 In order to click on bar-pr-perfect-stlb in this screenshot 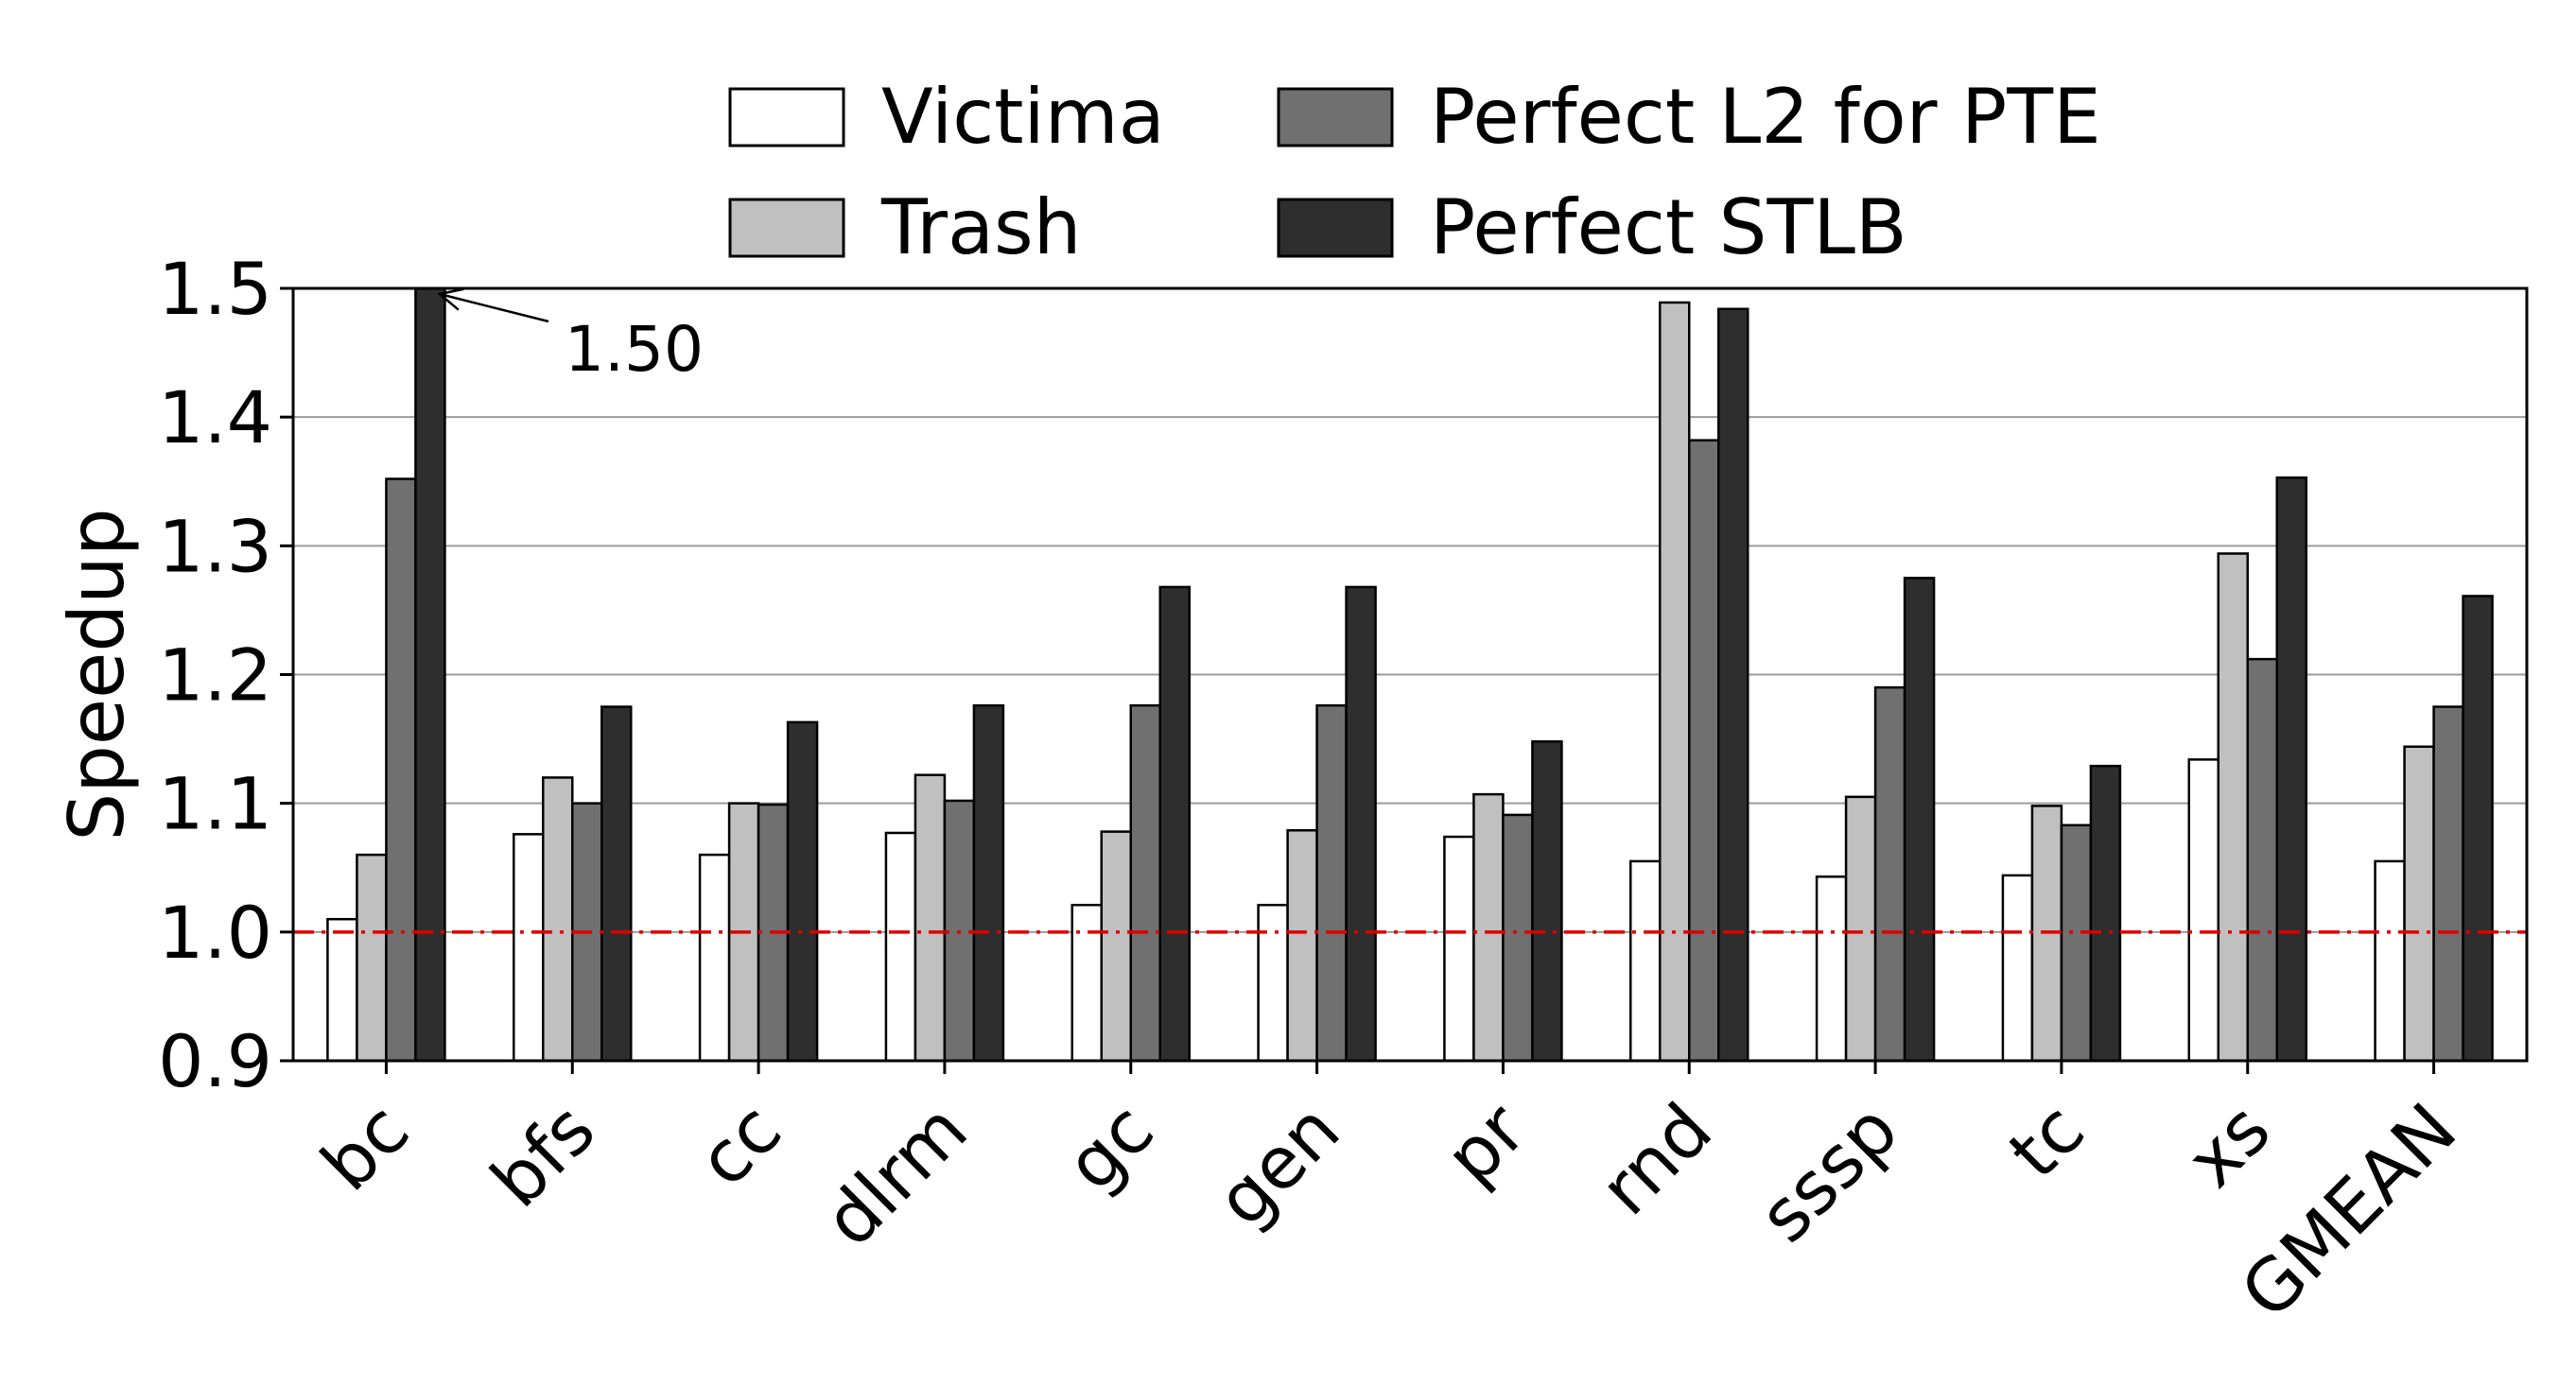, I will do `click(1547, 901)`.